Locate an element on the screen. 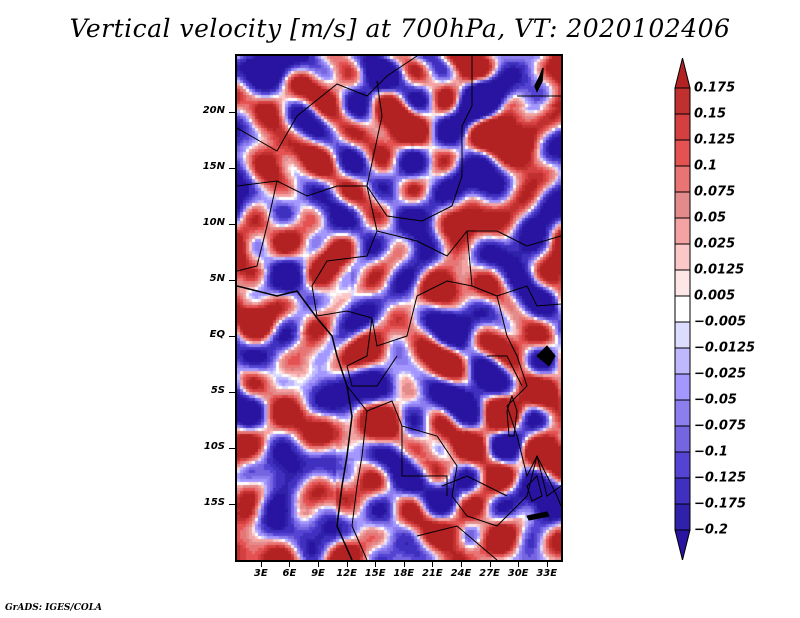 The width and height of the screenshot is (800, 618). colorbar-label: 0.025 is located at coordinates (715, 244).